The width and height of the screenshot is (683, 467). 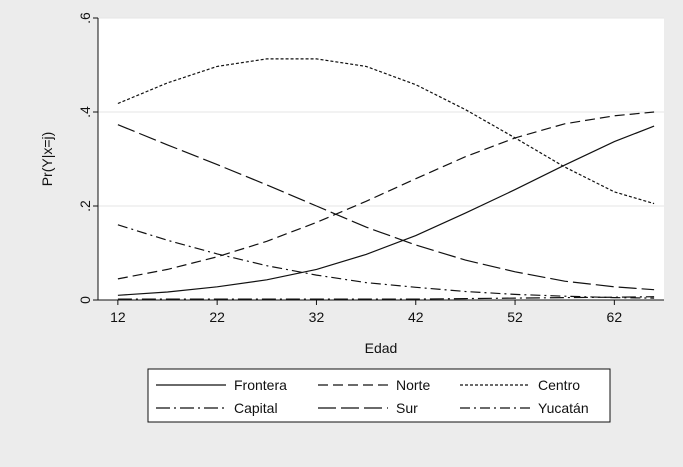 What do you see at coordinates (47, 159) in the screenshot?
I see `y-axis-label: Pr(Y|x=j)` at bounding box center [47, 159].